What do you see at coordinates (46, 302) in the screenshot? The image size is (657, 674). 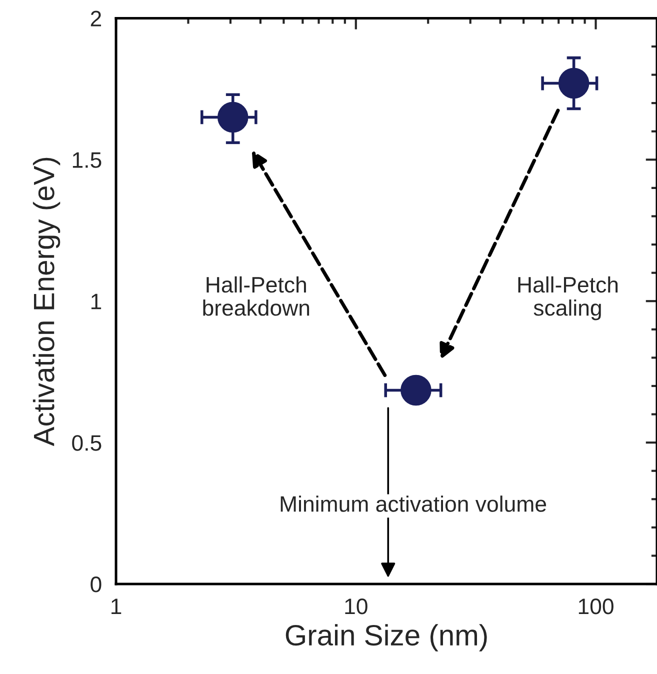 I see `y-axis-title: Activation Energy (eV)` at bounding box center [46, 302].